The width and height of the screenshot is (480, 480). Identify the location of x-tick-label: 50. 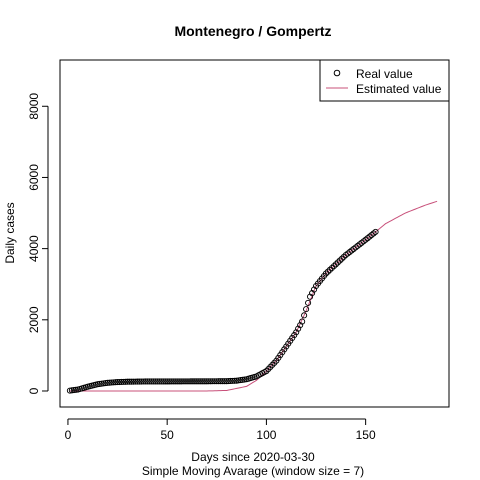
(167, 435).